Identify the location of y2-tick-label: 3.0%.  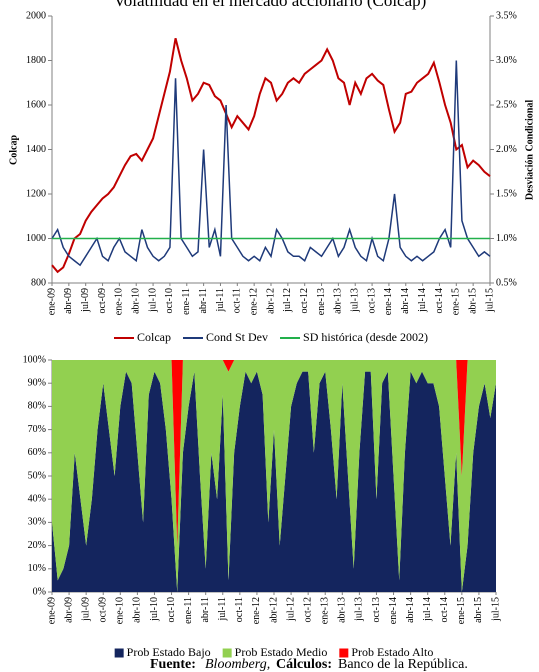
(506, 60).